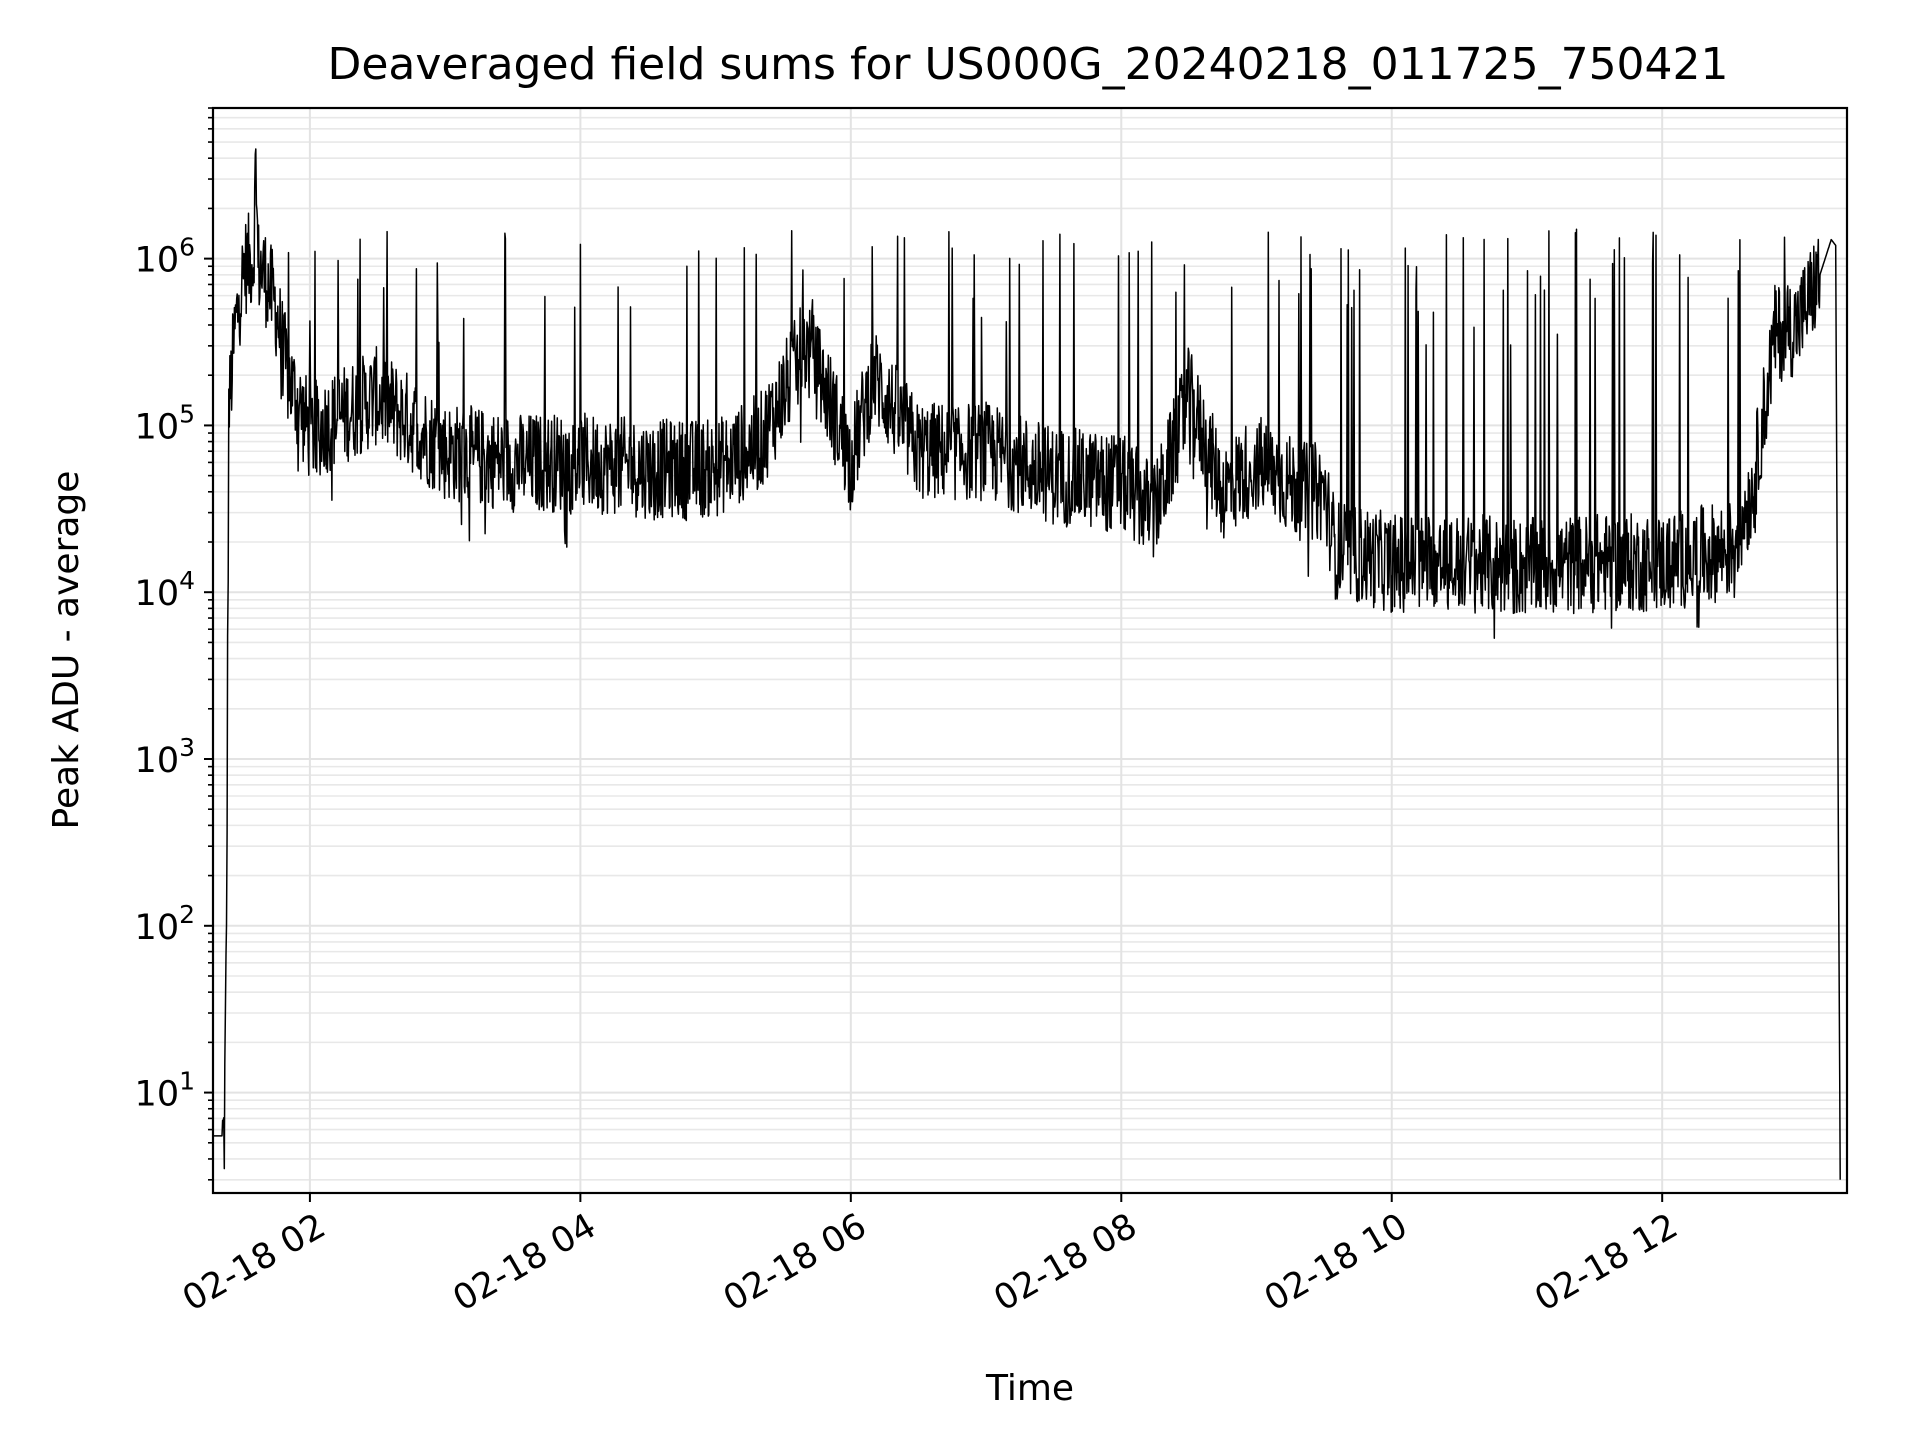 Image resolution: width=1920 pixels, height=1440 pixels. I want to click on x-tick-label: 02-18 08, so click(1065, 1262).